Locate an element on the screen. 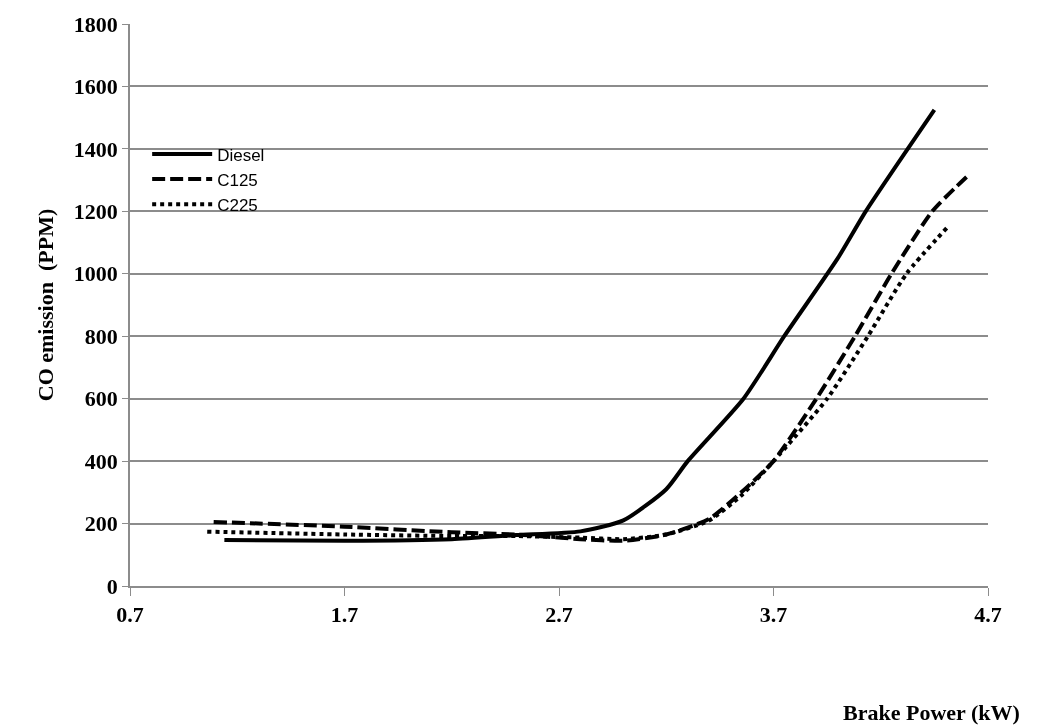 This screenshot has height=726, width=1048. y-tick-label: 0 is located at coordinates (112, 586).